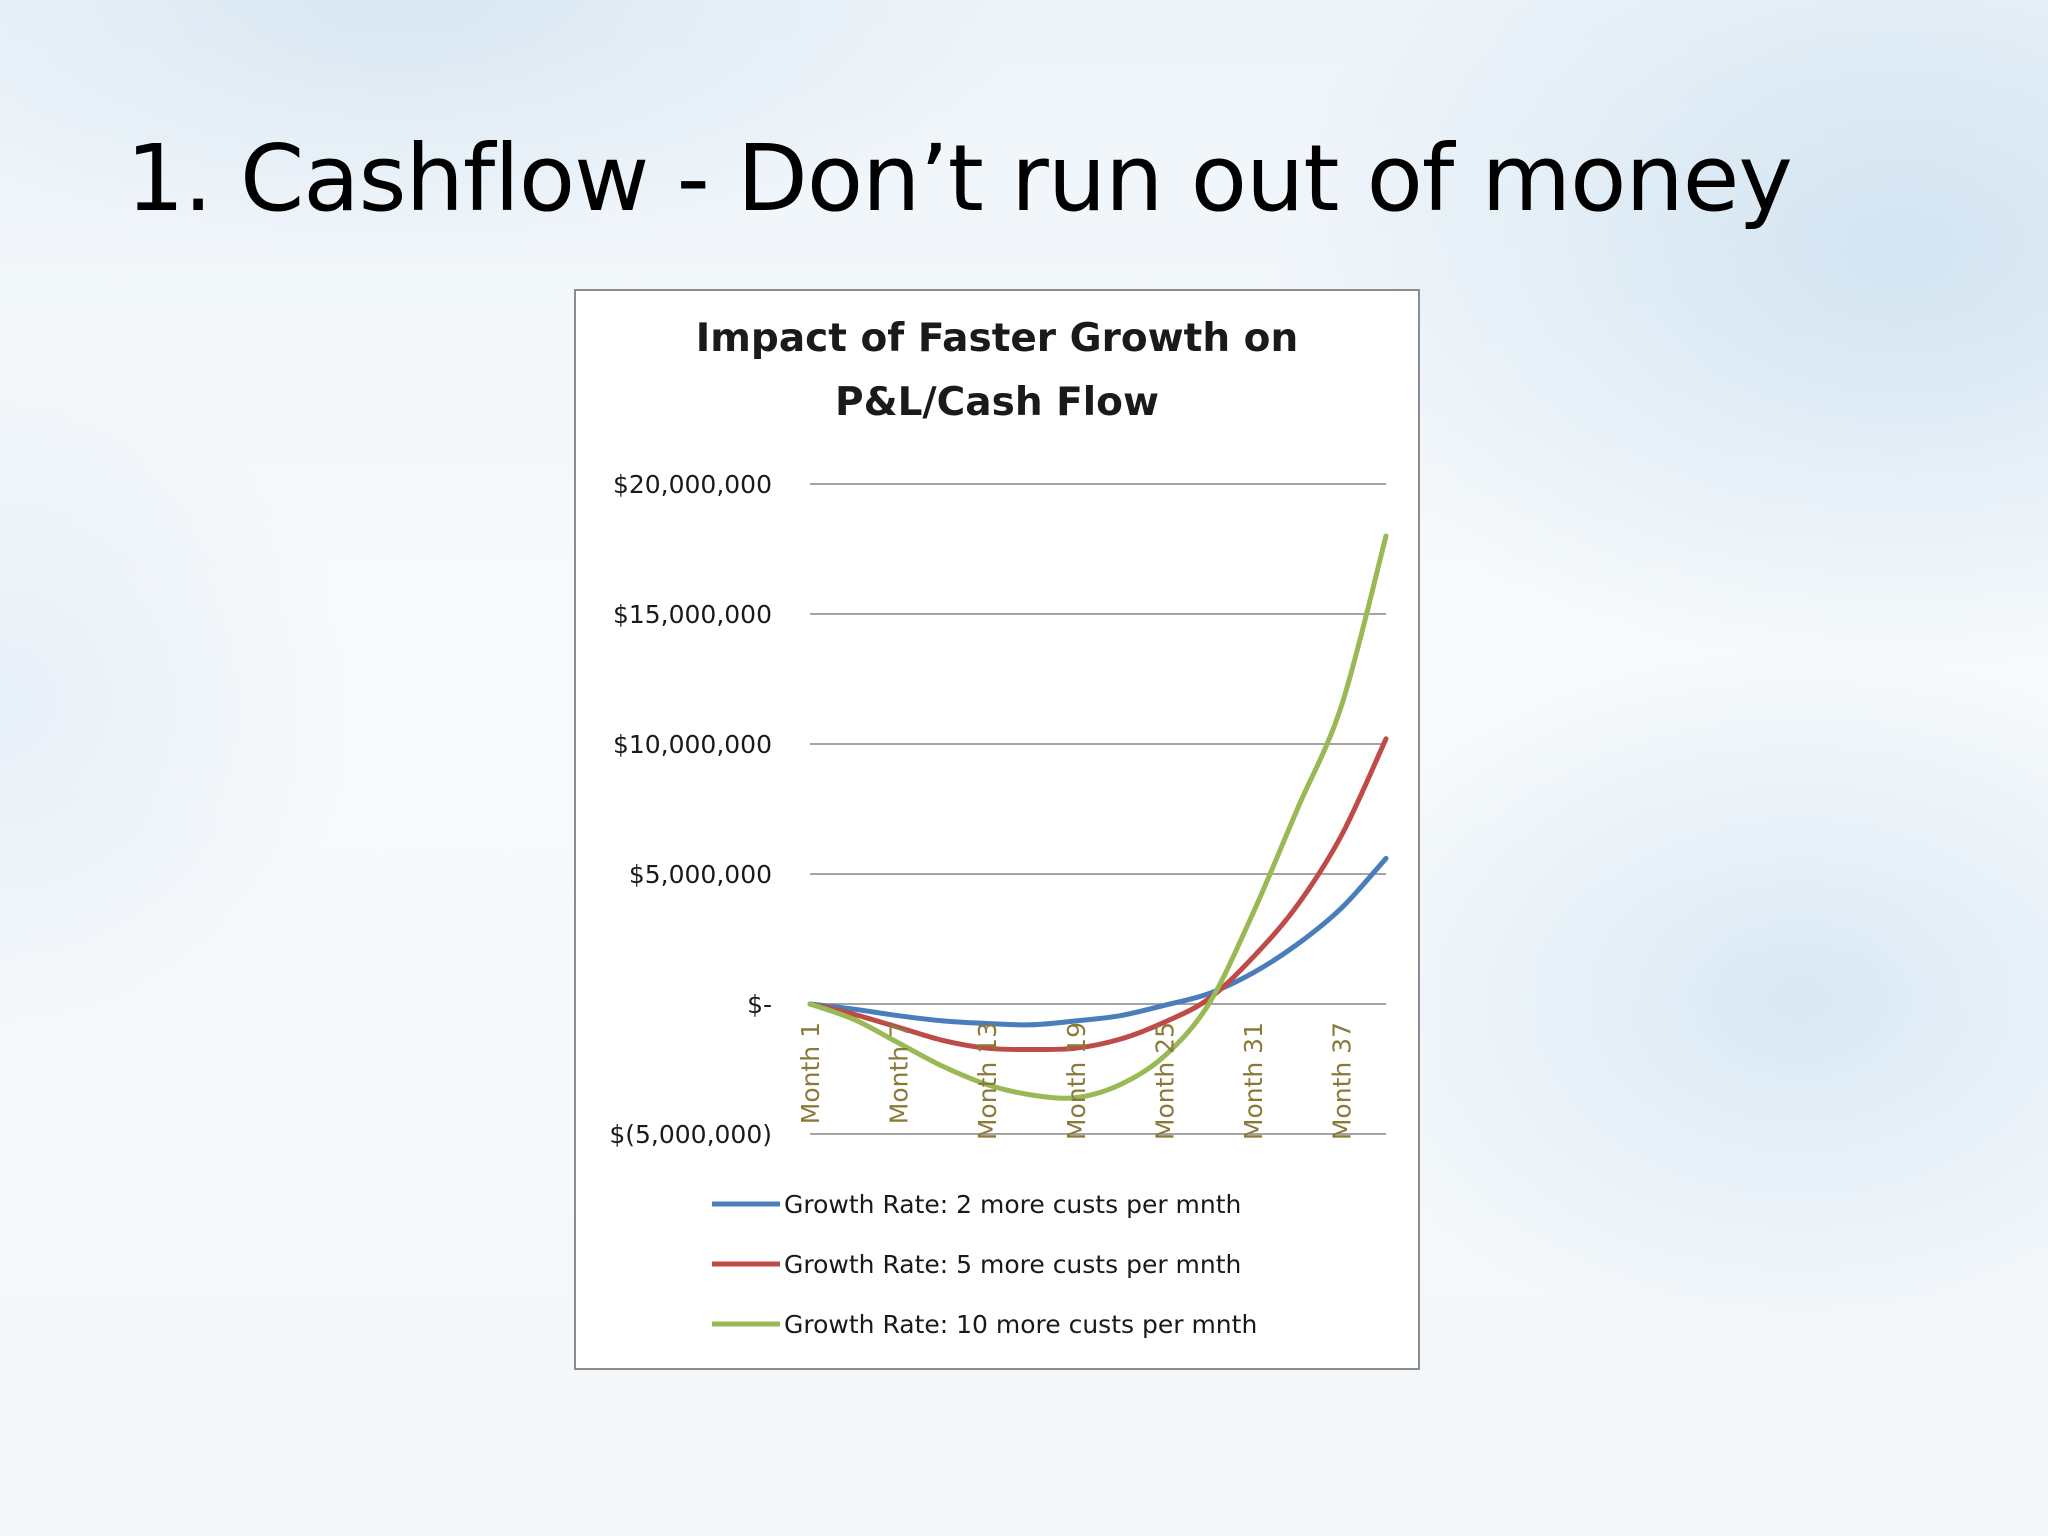 The height and width of the screenshot is (1536, 2048). I want to click on x-tick-label: Month 7, so click(899, 1073).